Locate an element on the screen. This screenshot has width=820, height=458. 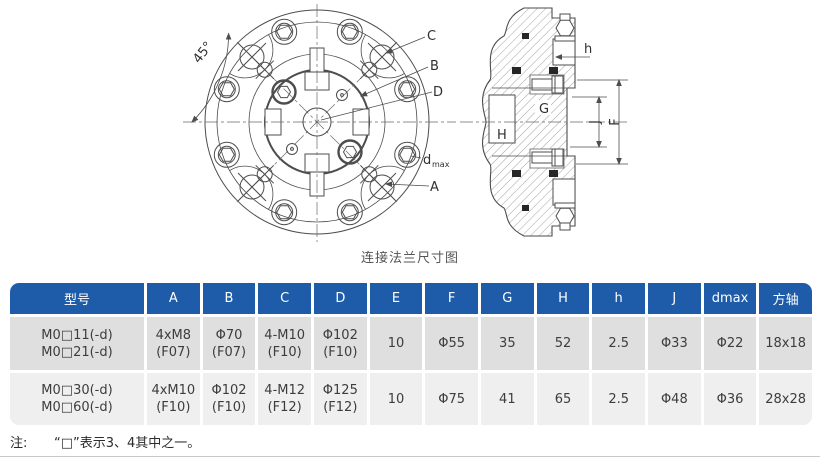
table-cell: Φ125 (F12) is located at coordinates (340, 399).